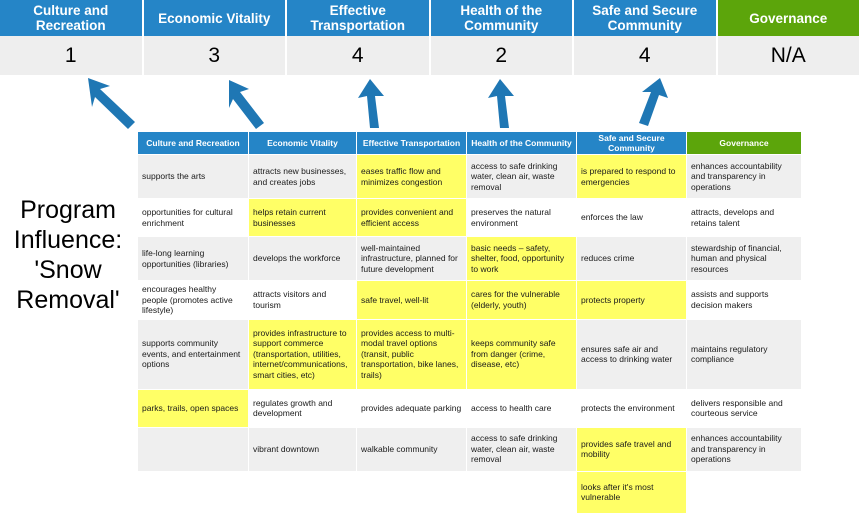  Describe the element at coordinates (646, 55) in the screenshot. I see `scorecard-value-safe-and-secure-community: 4` at that location.